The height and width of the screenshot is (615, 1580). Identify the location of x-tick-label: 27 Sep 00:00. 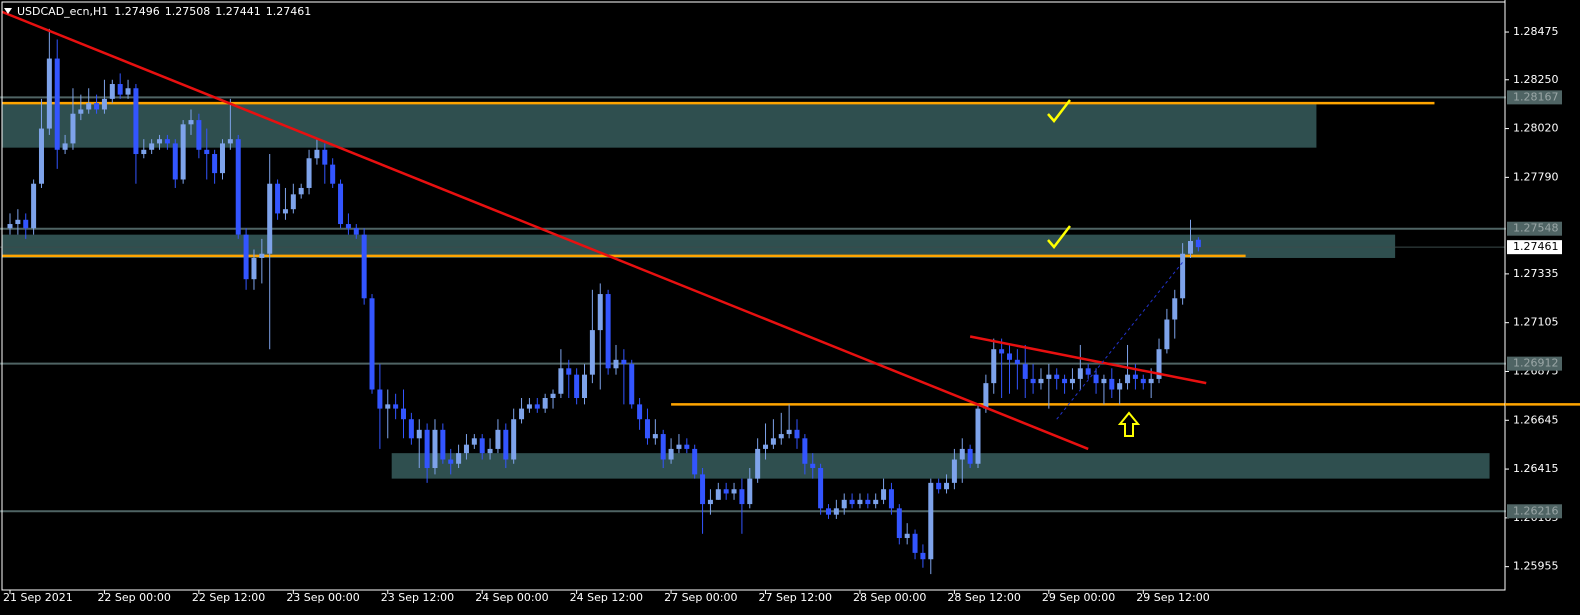
(700, 597).